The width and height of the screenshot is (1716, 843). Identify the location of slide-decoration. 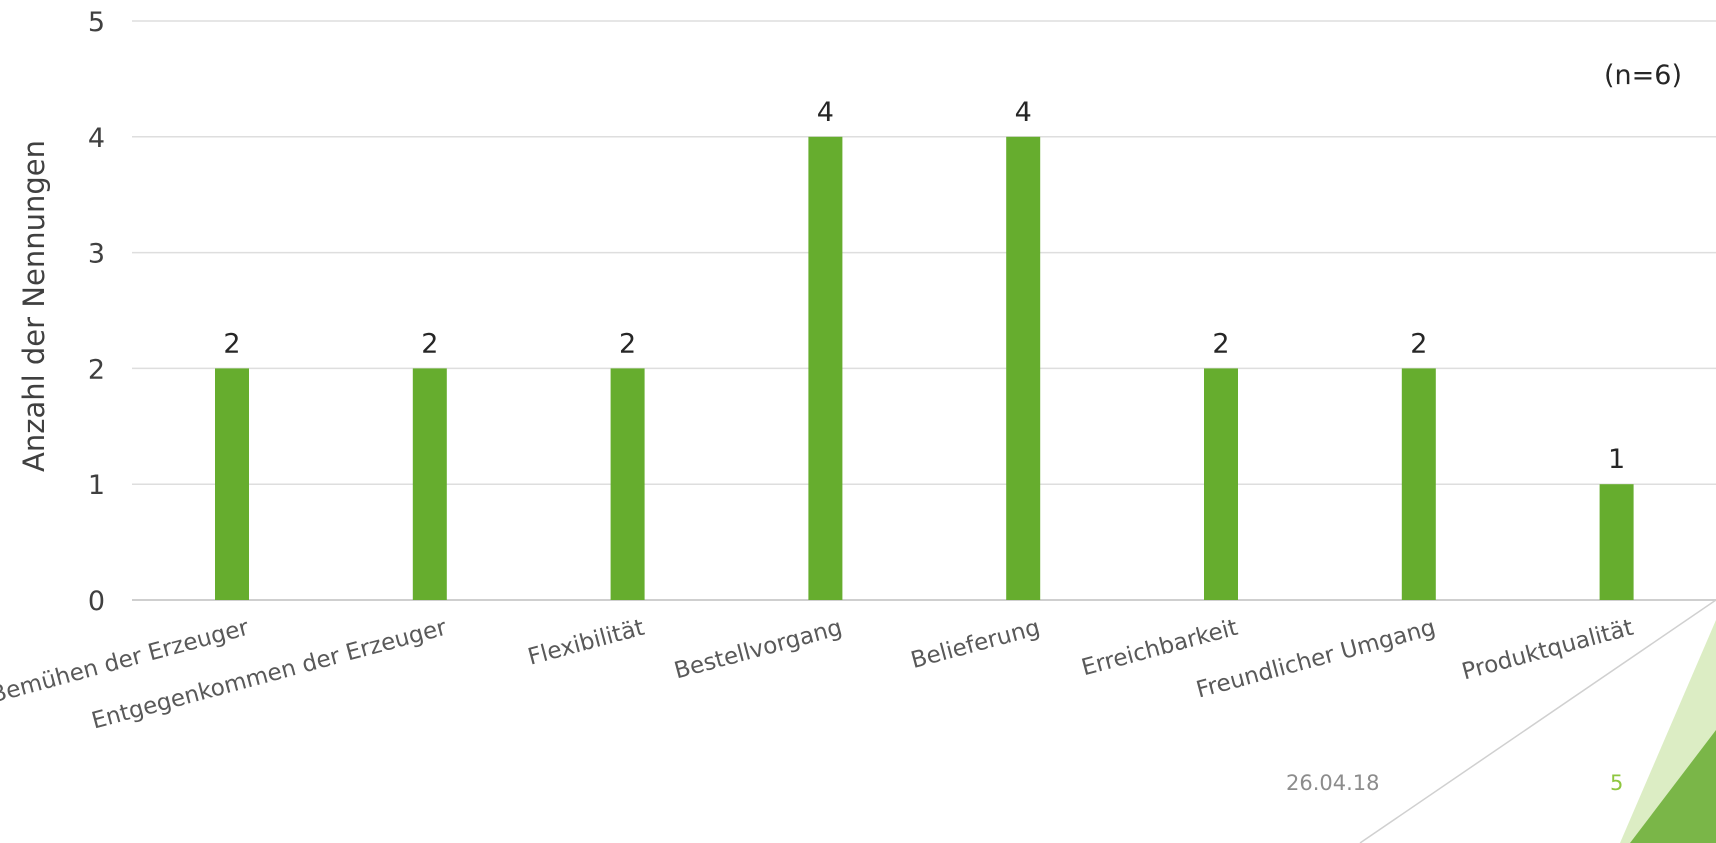
(1537, 721).